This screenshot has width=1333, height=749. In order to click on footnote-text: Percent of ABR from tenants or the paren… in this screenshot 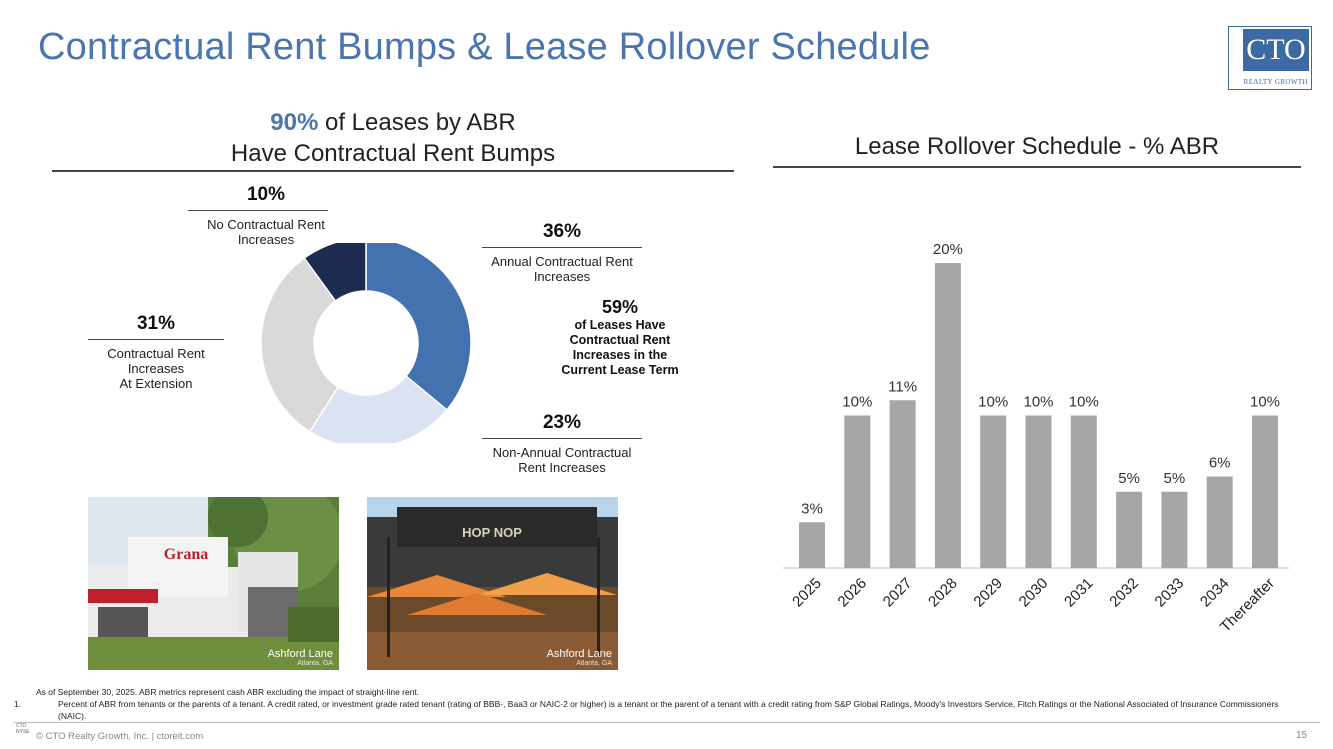, I will do `click(668, 710)`.